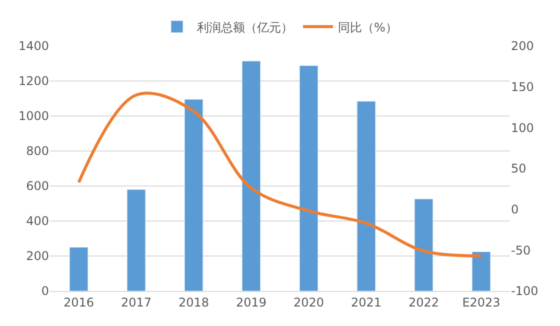  What do you see at coordinates (524, 291) in the screenshot?
I see `y2-tick-label: -100` at bounding box center [524, 291].